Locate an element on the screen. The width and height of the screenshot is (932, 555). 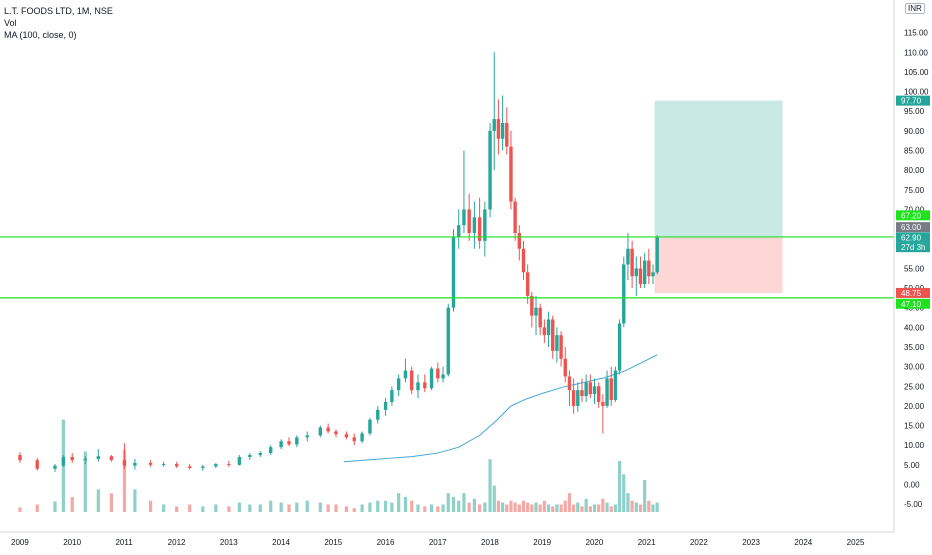
x-tick-label: 2019 is located at coordinates (542, 542).